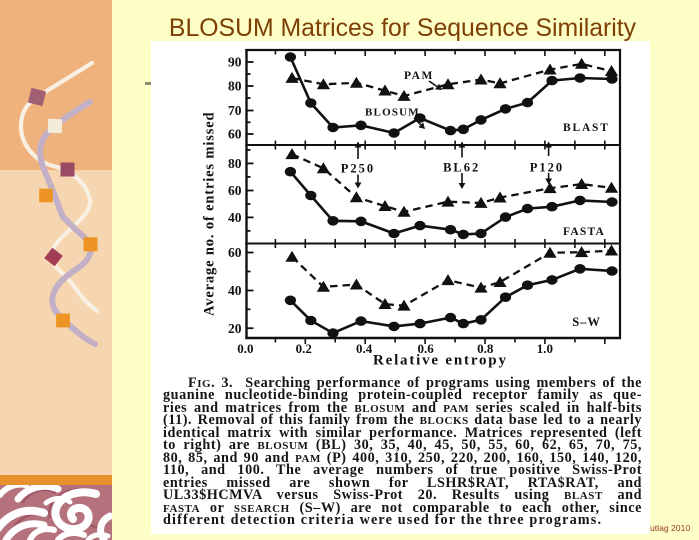 This screenshot has height=540, width=699. What do you see at coordinates (235, 62) in the screenshot?
I see `svg-text: 90` at bounding box center [235, 62].